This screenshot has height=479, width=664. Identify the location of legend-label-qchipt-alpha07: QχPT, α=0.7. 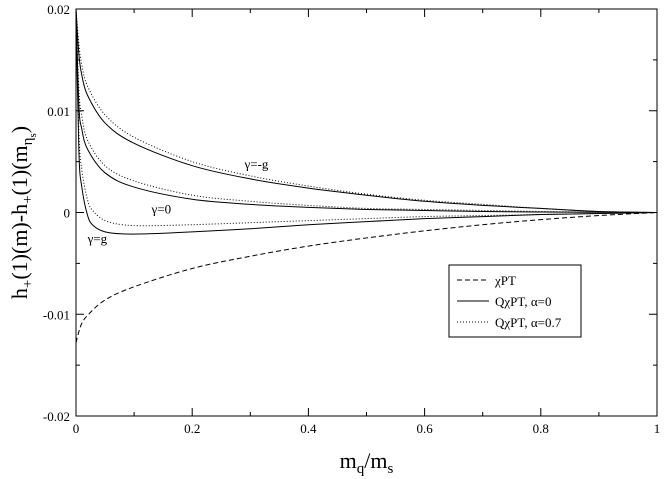
(528, 322).